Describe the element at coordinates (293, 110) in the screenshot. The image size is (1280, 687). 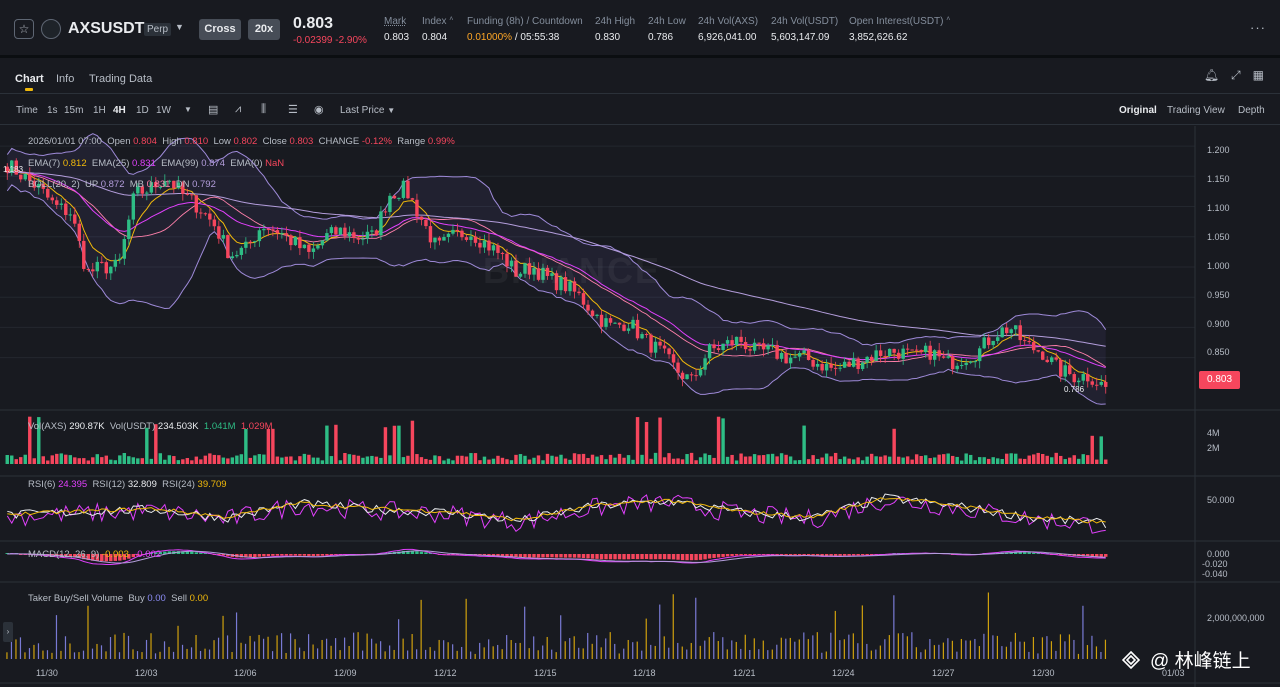
I see `settings-sliders-icon: ☰` at that location.